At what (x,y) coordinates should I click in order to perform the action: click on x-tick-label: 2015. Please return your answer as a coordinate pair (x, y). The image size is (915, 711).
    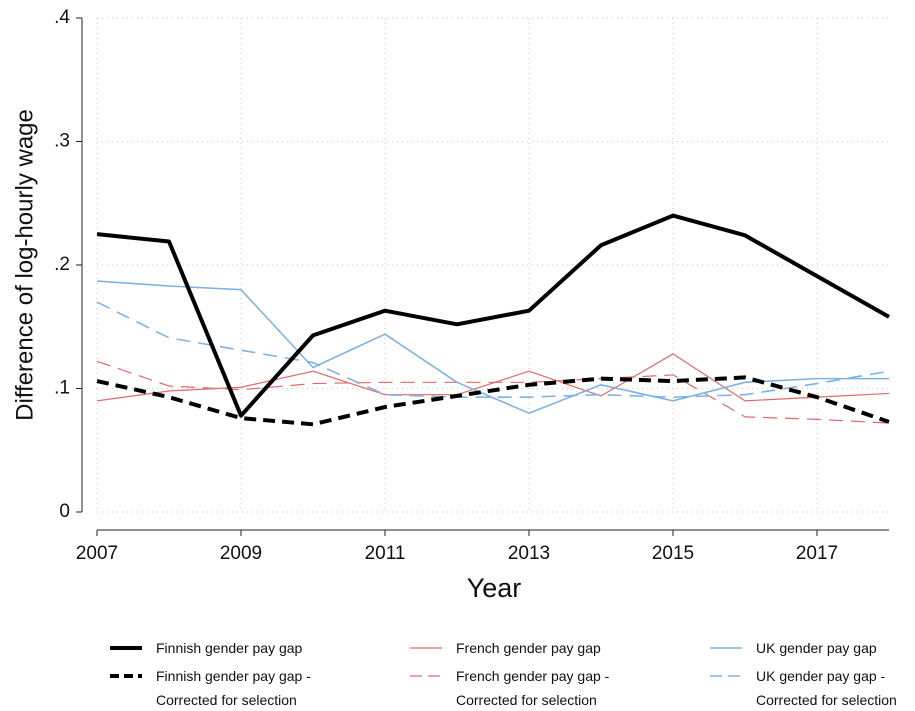
    Looking at the image, I should click on (673, 553).